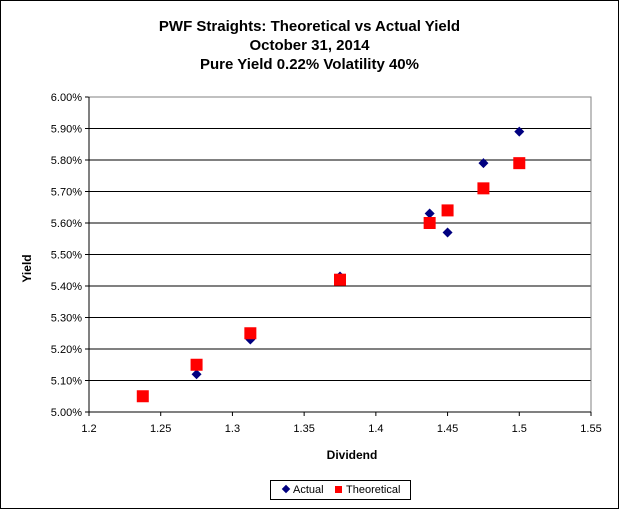 The height and width of the screenshot is (509, 619). Describe the element at coordinates (308, 490) in the screenshot. I see `legend-label-actual: Actual` at that location.